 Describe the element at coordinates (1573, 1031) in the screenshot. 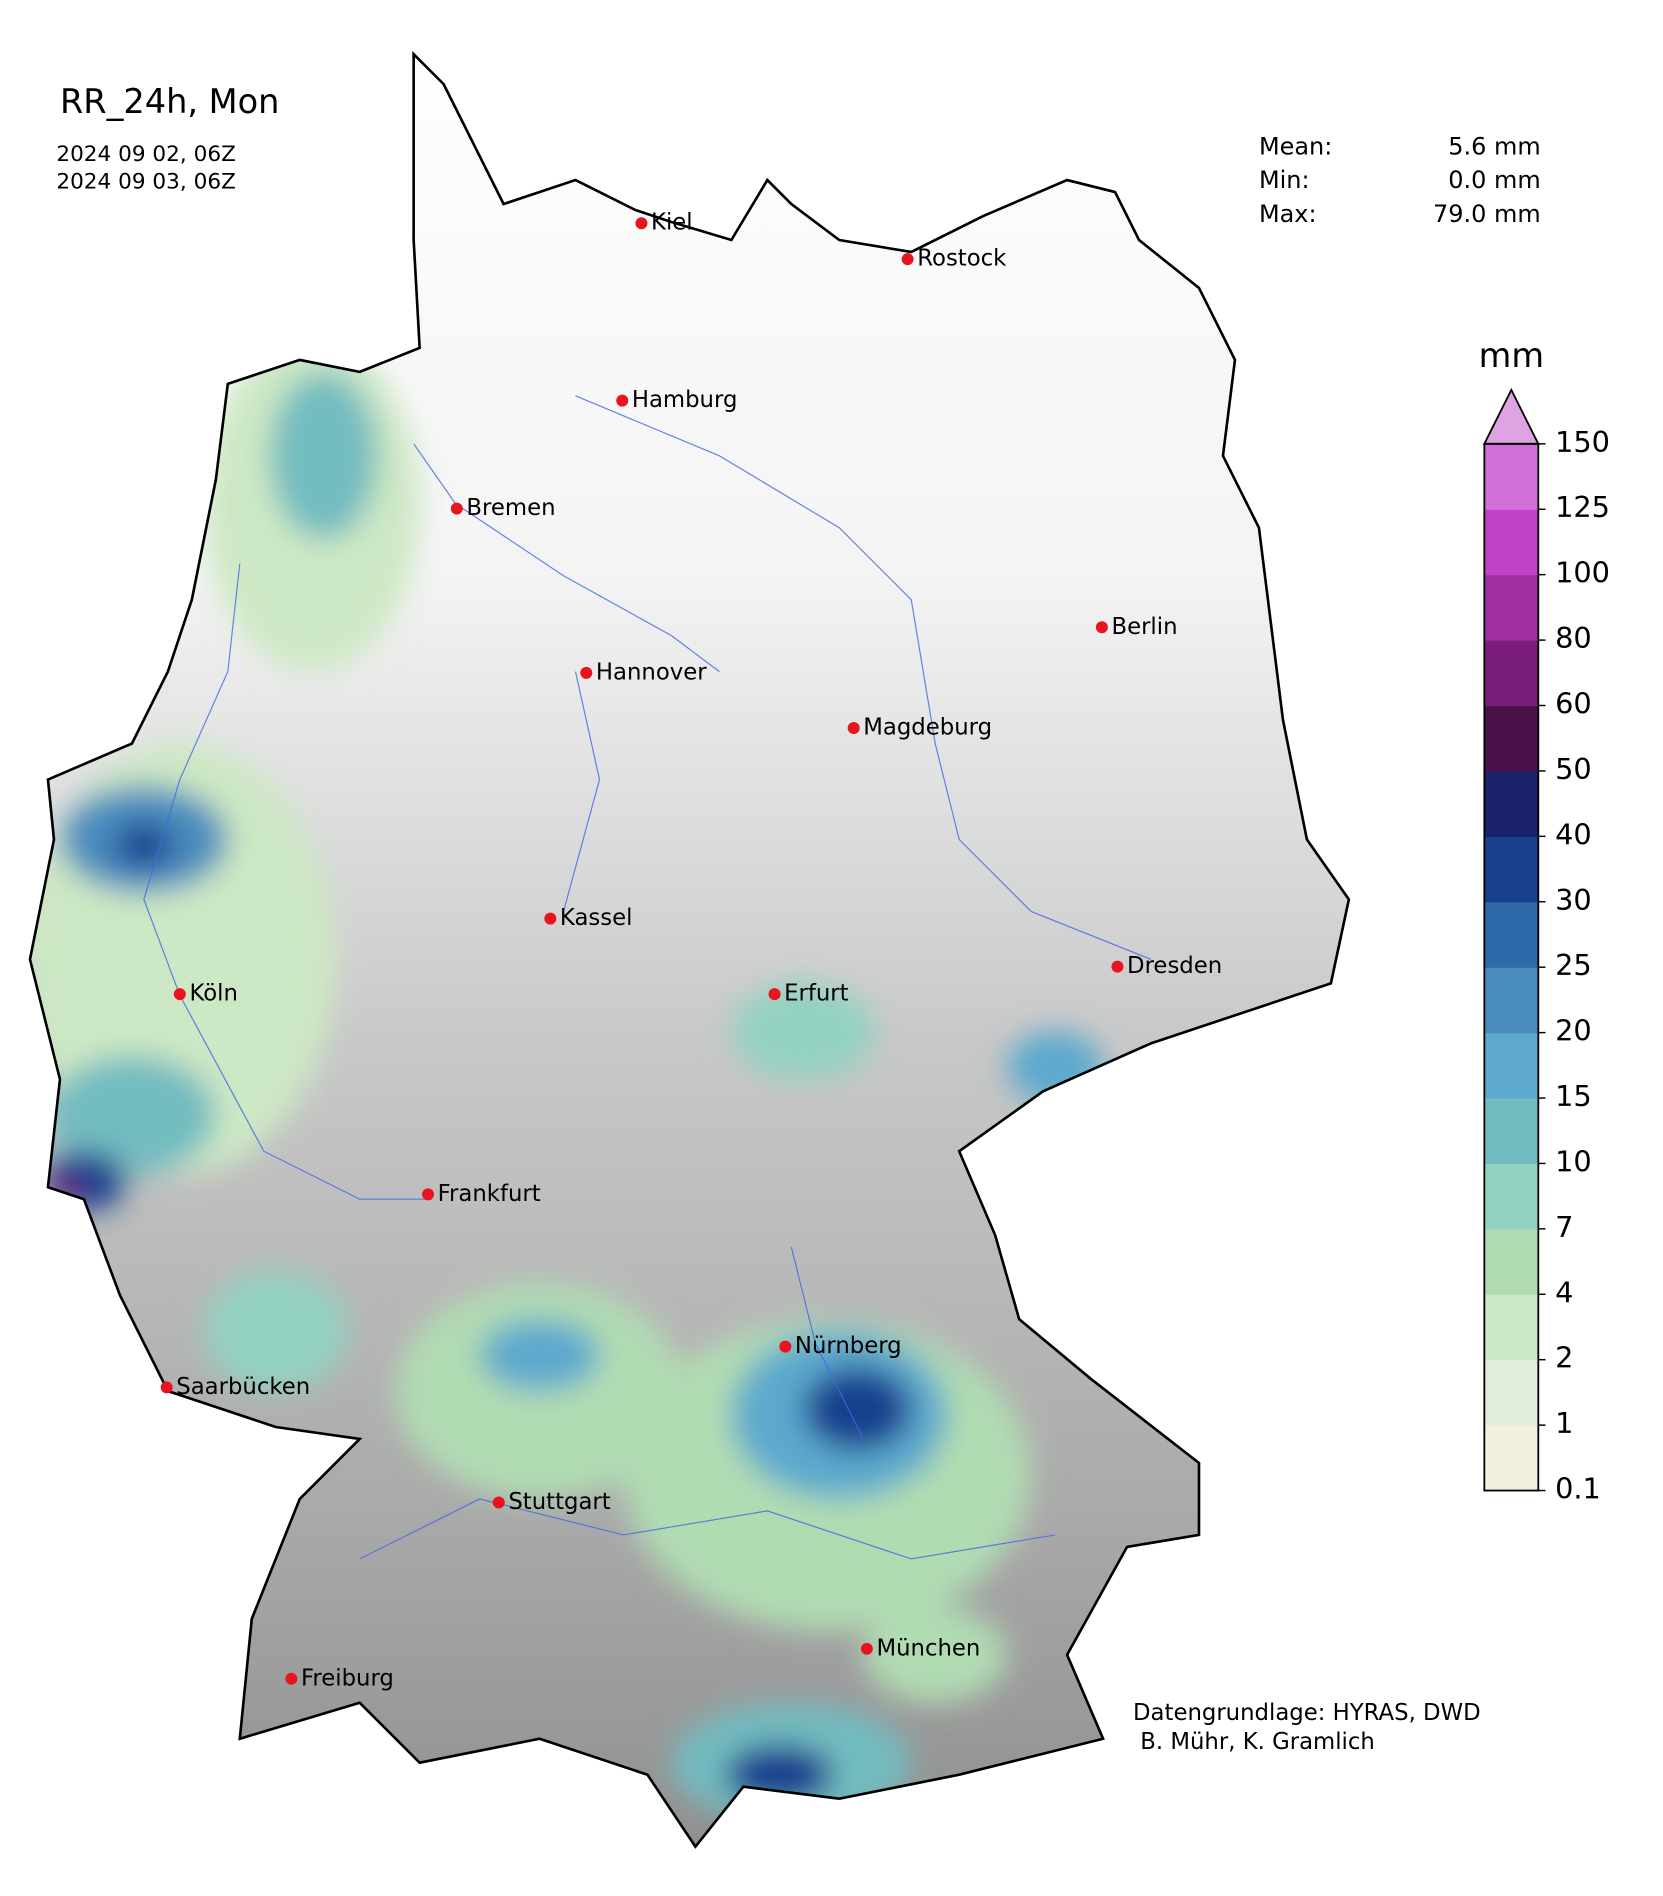

I see `colorbar-tick-label: 20` at that location.